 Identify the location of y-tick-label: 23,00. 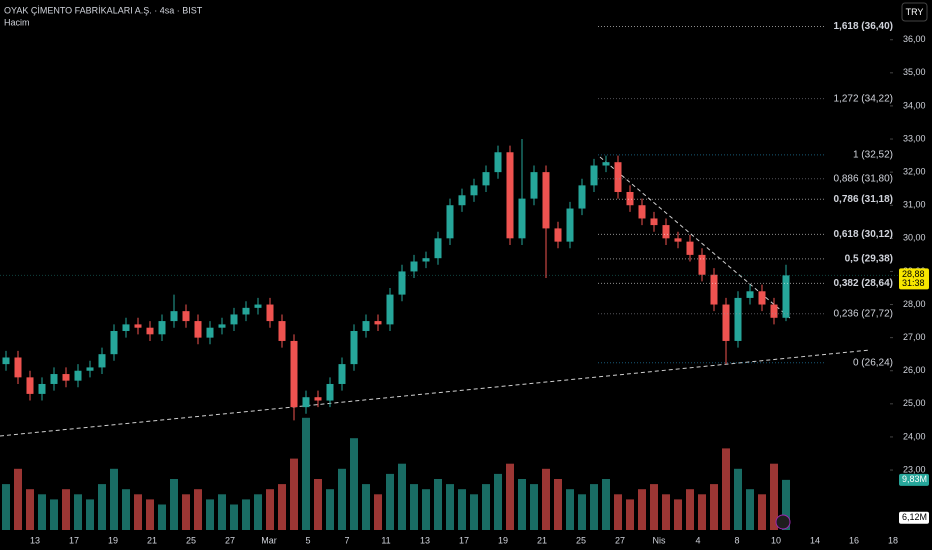
(914, 469).